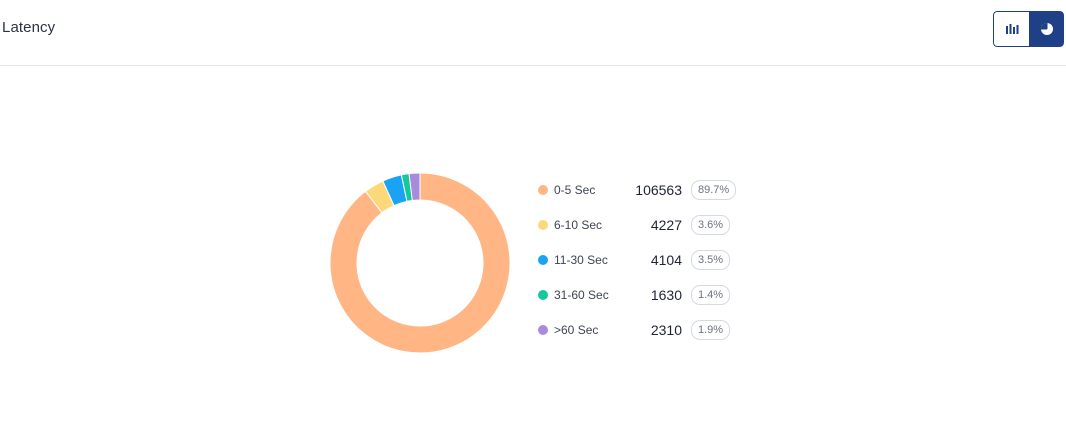  I want to click on legend-label: 31-60 Sec, so click(581, 295).